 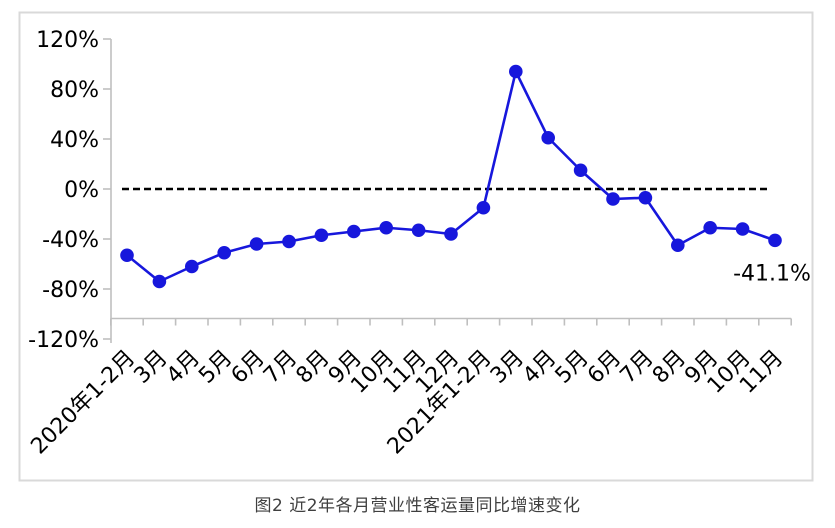 What do you see at coordinates (63, 340) in the screenshot?
I see `y-axis-label: -120%` at bounding box center [63, 340].